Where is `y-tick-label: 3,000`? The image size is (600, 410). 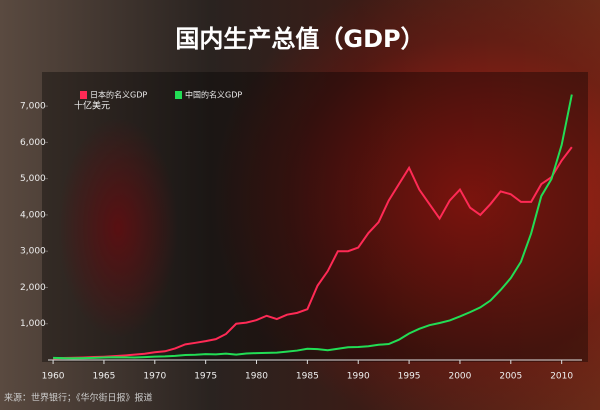 y-tick-label: 3,000 is located at coordinates (33, 252).